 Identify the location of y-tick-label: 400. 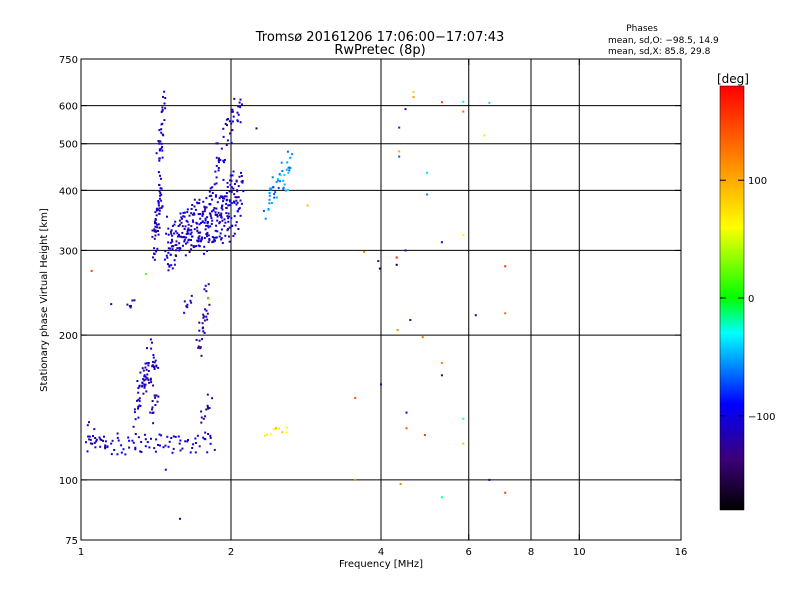
(68, 191).